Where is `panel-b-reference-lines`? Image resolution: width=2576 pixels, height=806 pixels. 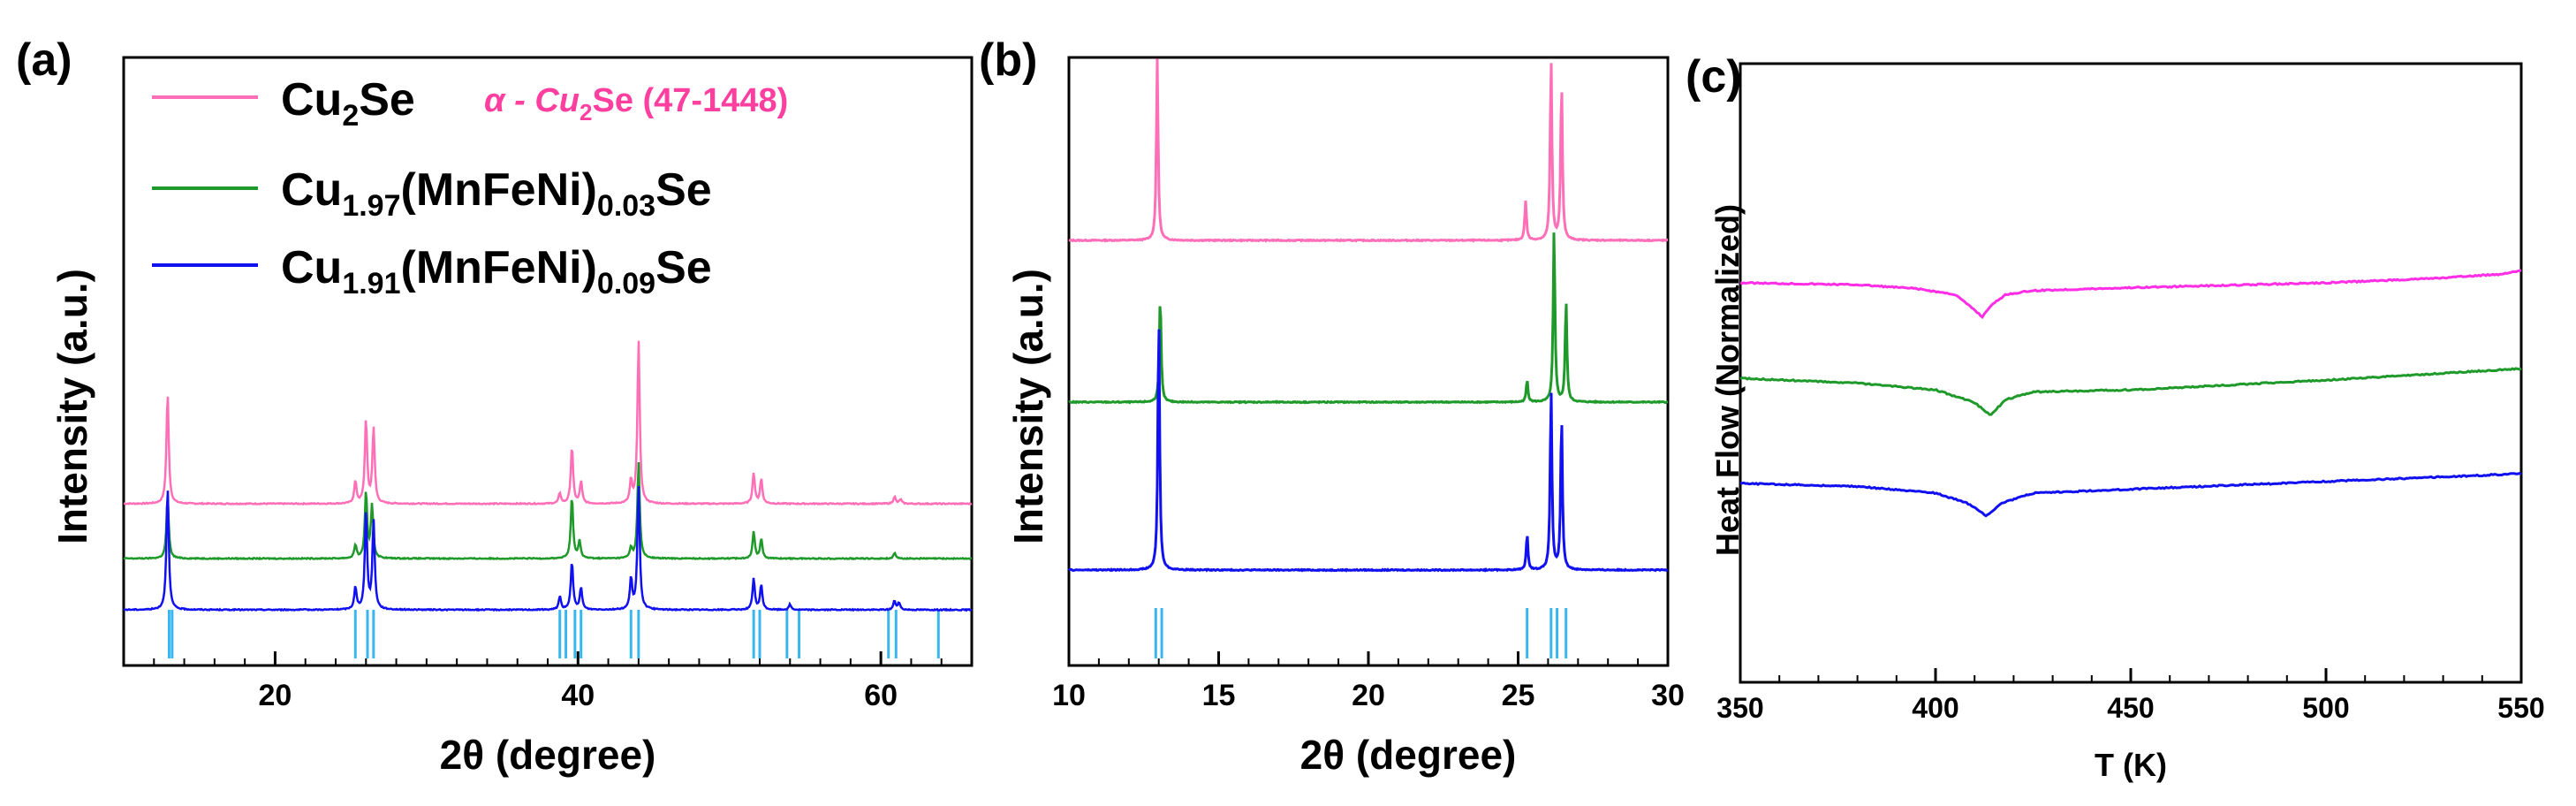 panel-b-reference-lines is located at coordinates (1361, 633).